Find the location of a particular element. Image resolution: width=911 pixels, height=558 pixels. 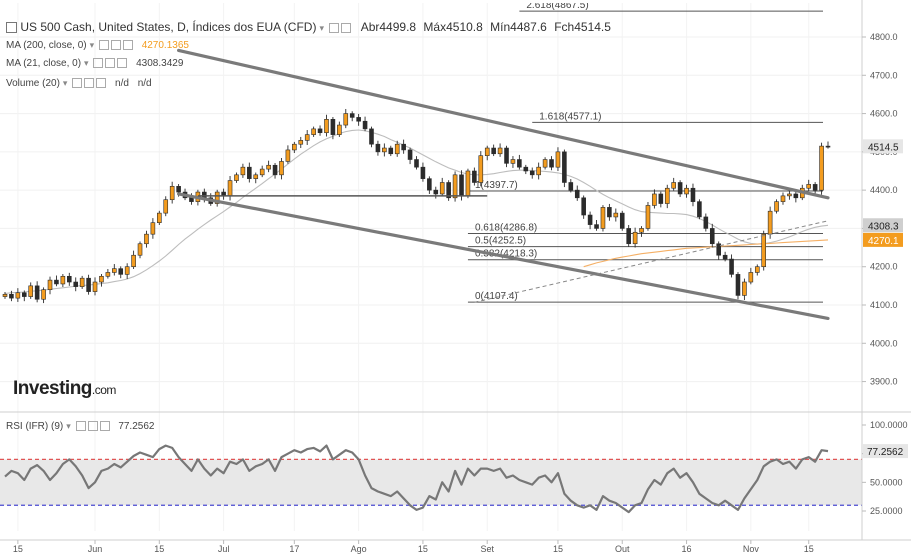

rsi-layer is located at coordinates (416, 479).